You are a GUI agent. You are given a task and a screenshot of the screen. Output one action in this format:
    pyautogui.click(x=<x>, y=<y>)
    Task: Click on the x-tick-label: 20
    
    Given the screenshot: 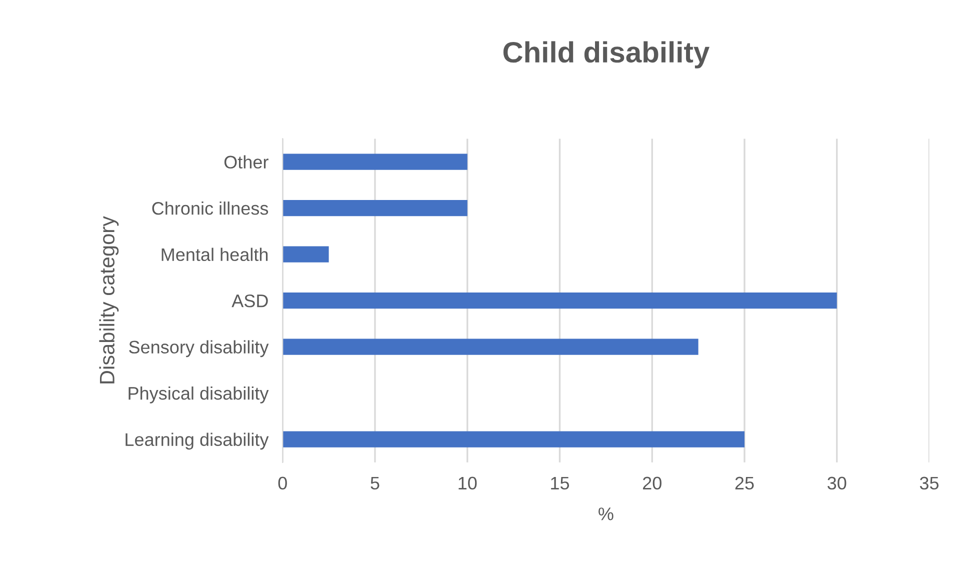 What is the action you would take?
    pyautogui.click(x=652, y=483)
    